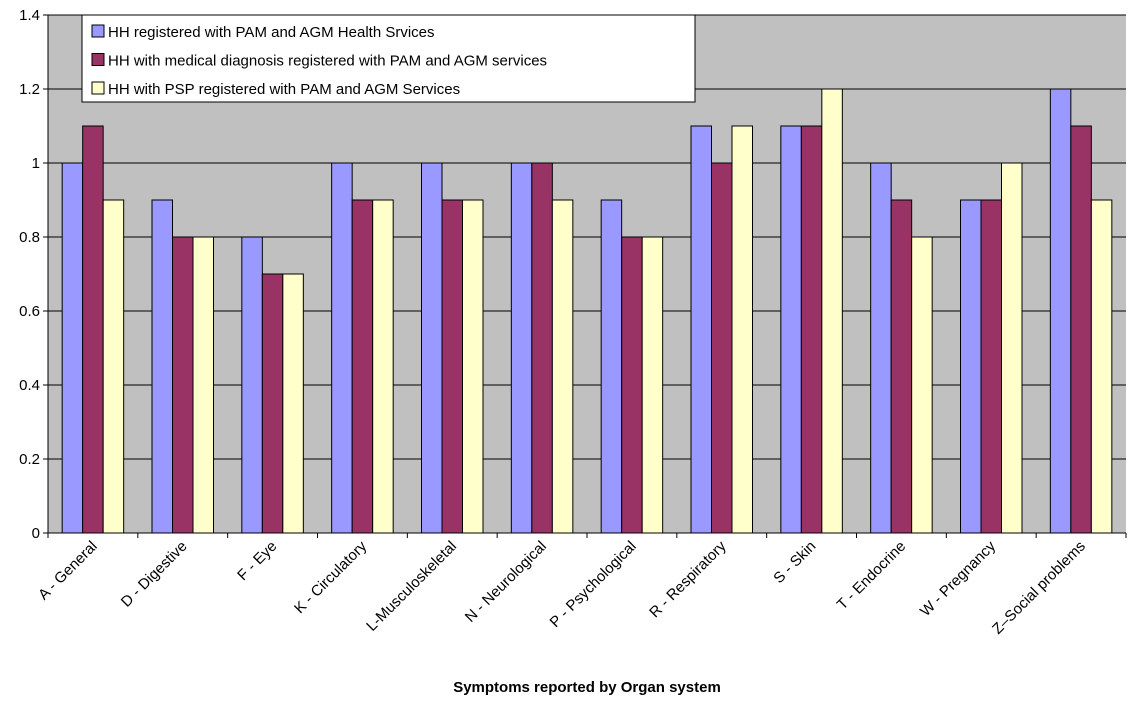  Describe the element at coordinates (506, 582) in the screenshot. I see `x-category-label: N - Neurological` at that location.